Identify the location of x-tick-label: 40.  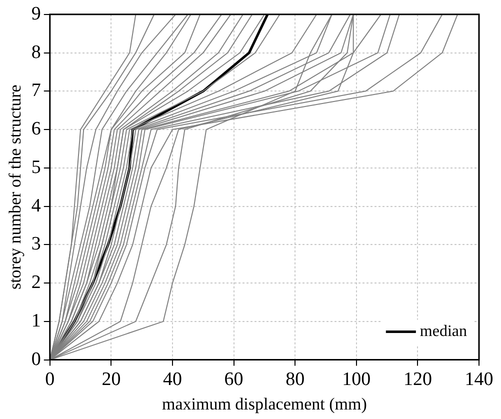
(172, 379).